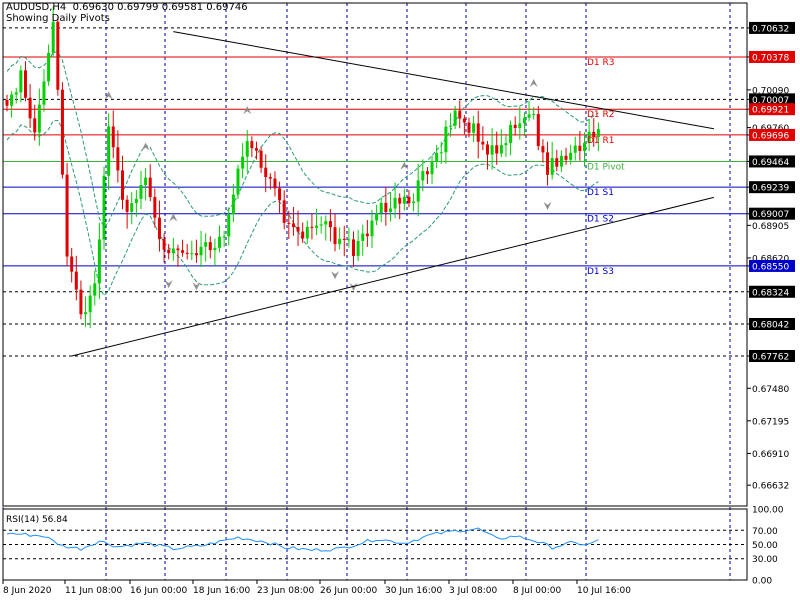 This screenshot has width=800, height=600. What do you see at coordinates (221, 591) in the screenshot?
I see `time-tick-label: 18 Jun 16:00` at bounding box center [221, 591].